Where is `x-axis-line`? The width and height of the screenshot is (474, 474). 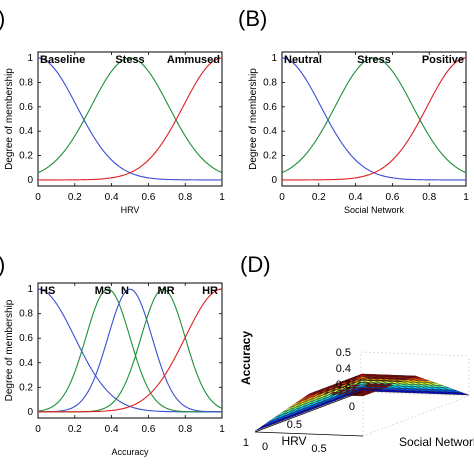 x-axis-line is located at coordinates (309, 434).